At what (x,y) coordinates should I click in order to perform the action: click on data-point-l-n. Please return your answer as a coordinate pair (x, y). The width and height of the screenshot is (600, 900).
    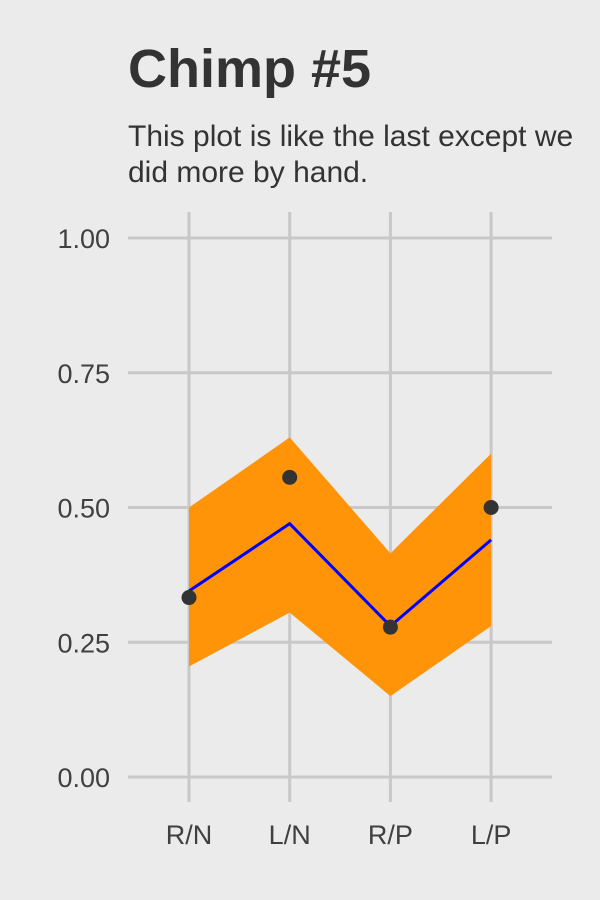
    Looking at the image, I should click on (290, 477).